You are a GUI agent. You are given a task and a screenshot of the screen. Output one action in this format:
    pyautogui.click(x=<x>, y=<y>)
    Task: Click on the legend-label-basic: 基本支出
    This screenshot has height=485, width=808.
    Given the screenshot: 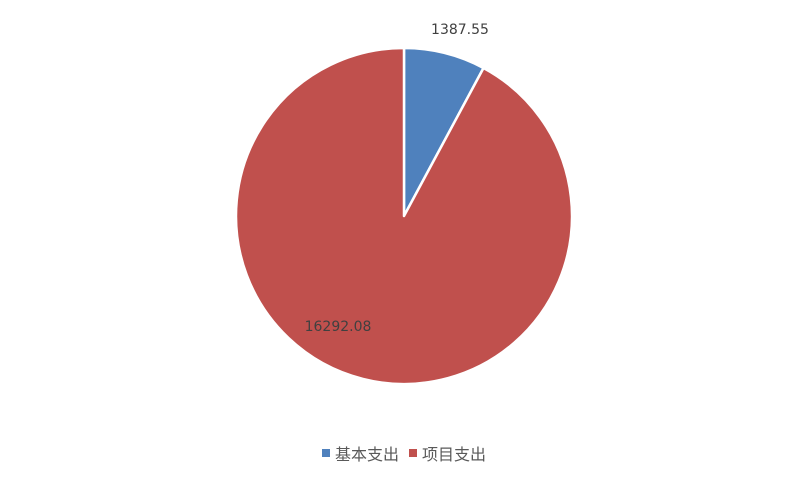 What is the action you would take?
    pyautogui.click(x=366, y=454)
    